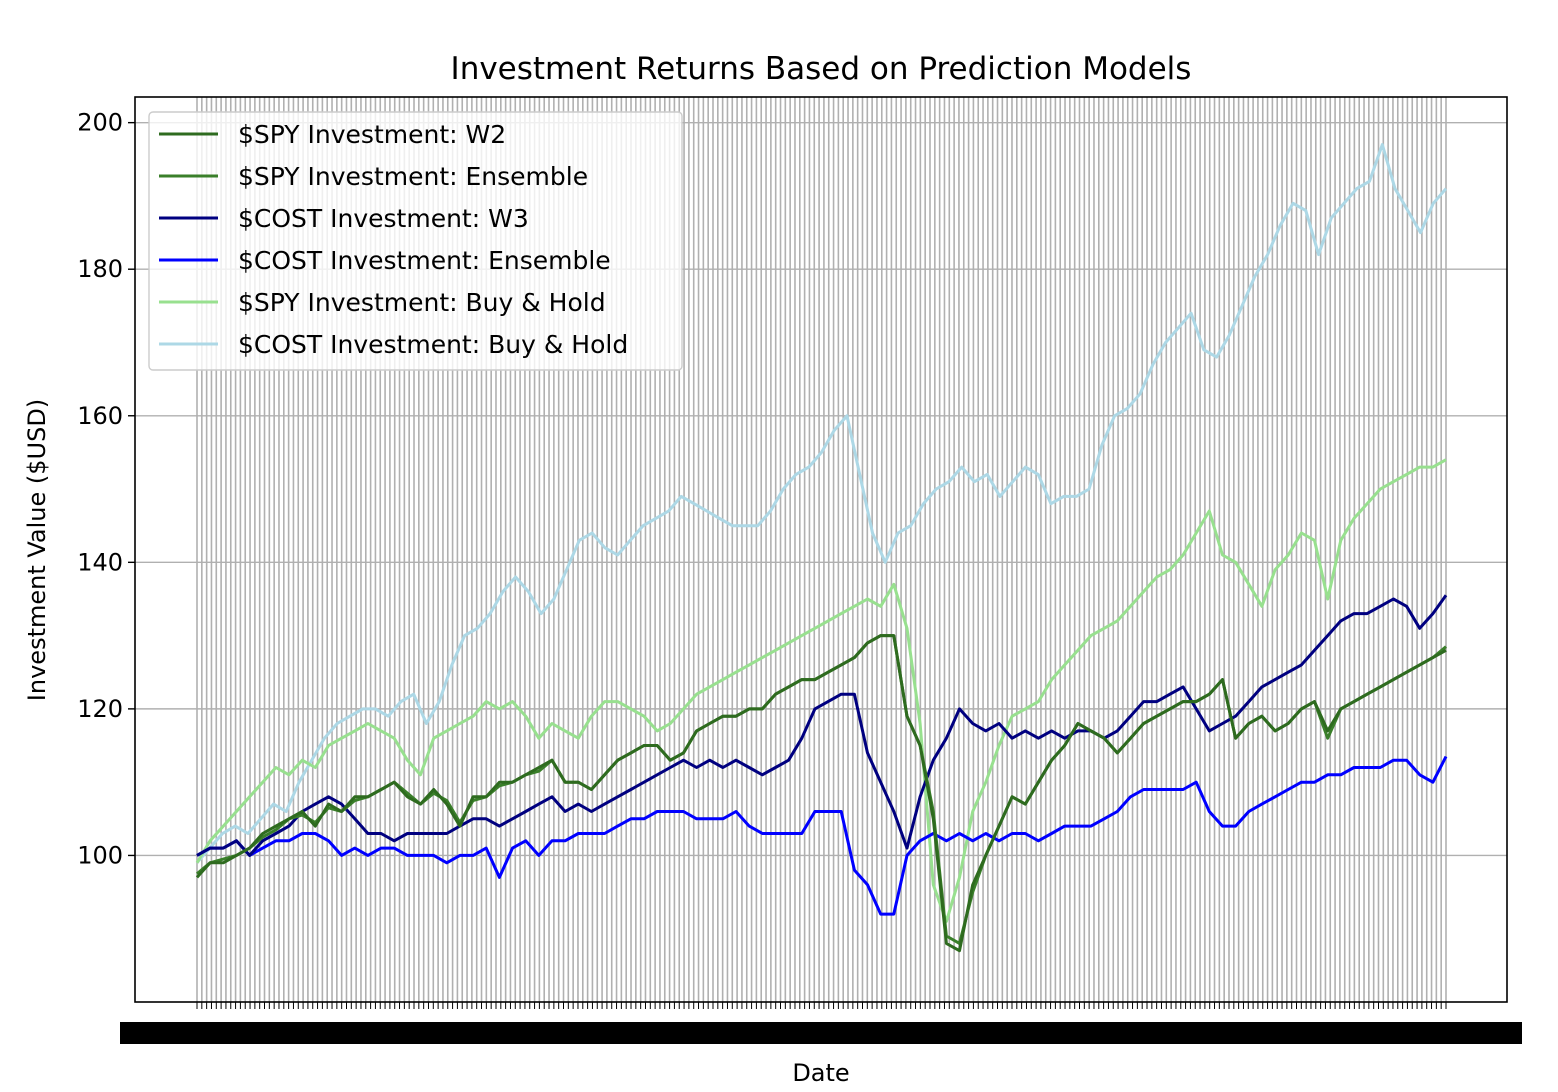 This screenshot has width=1558, height=1092. Describe the element at coordinates (106, 489) in the screenshot. I see `y-axis-ticks: 100 120 140 160 180 200` at that location.